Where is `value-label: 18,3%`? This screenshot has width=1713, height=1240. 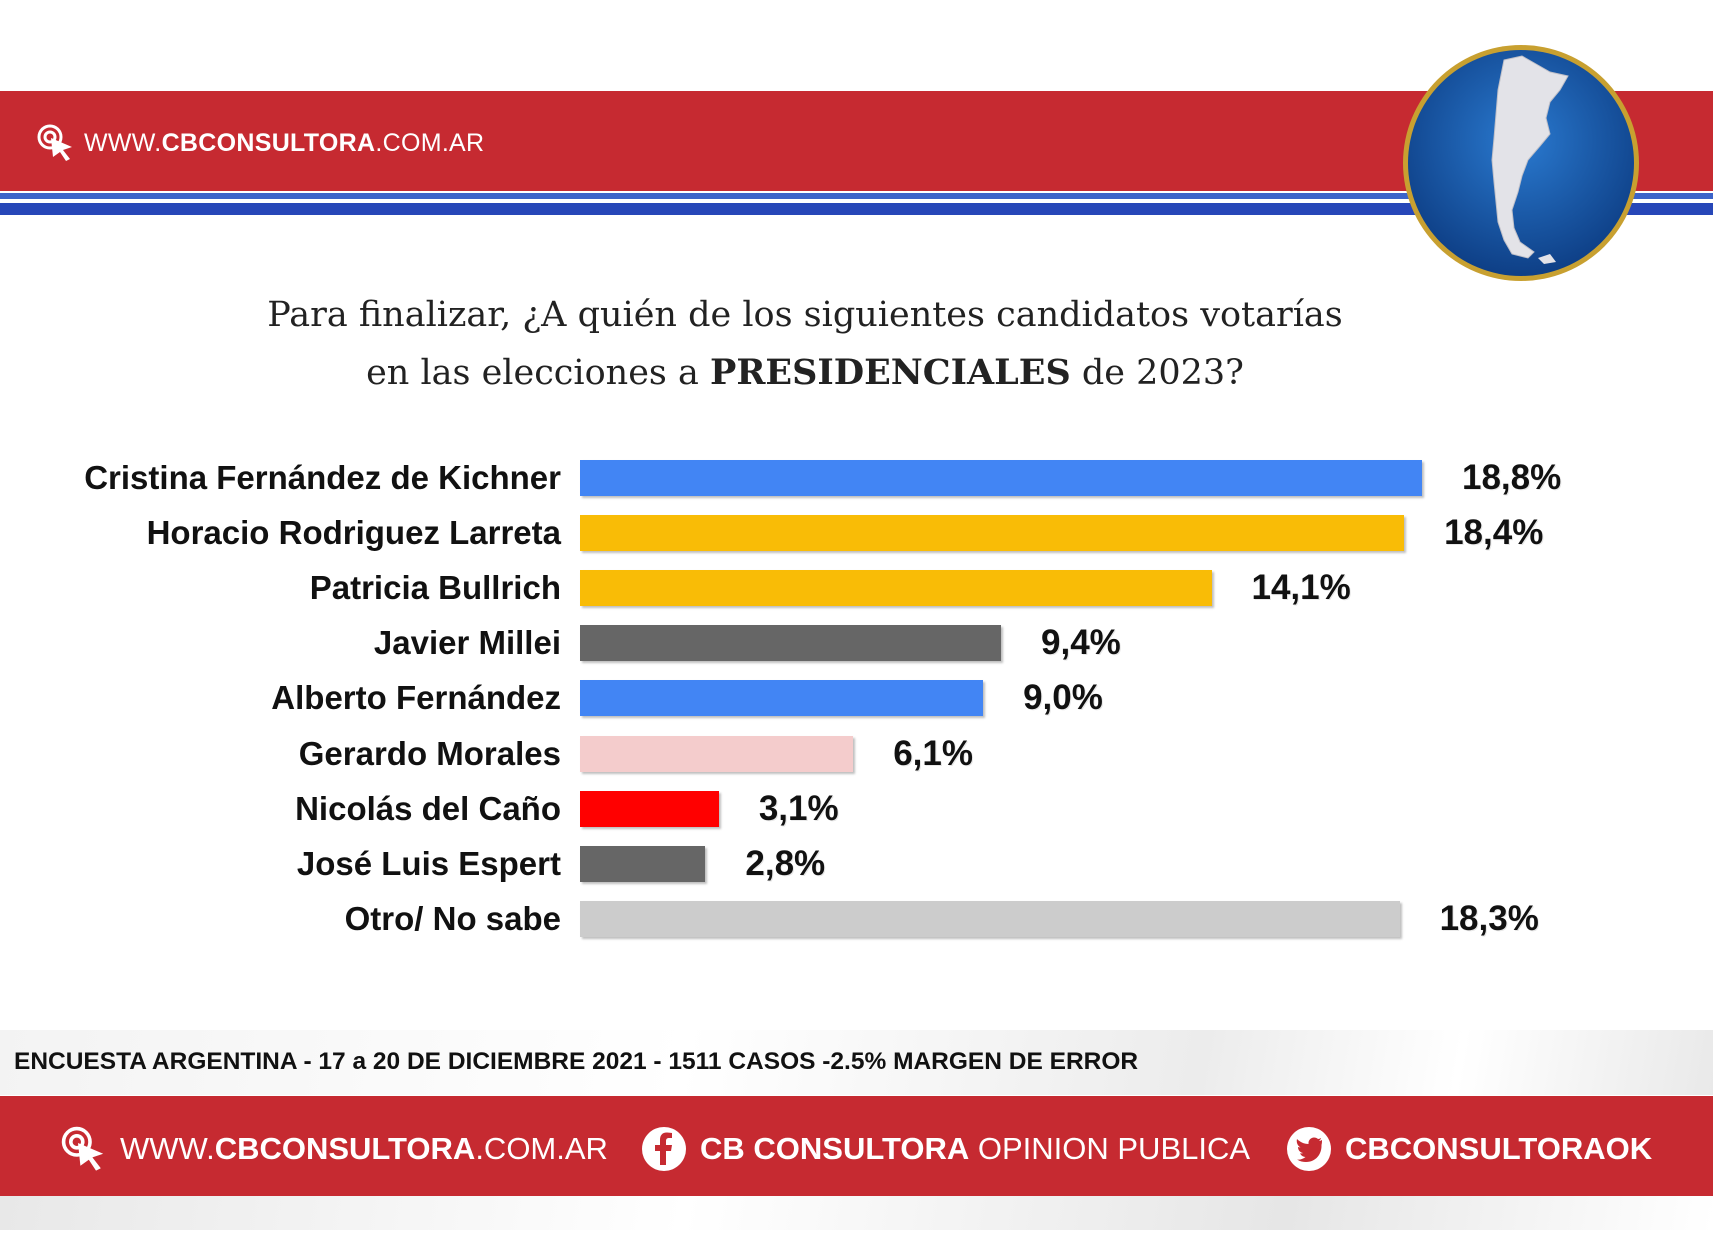
value-label: 18,3% is located at coordinates (1489, 918).